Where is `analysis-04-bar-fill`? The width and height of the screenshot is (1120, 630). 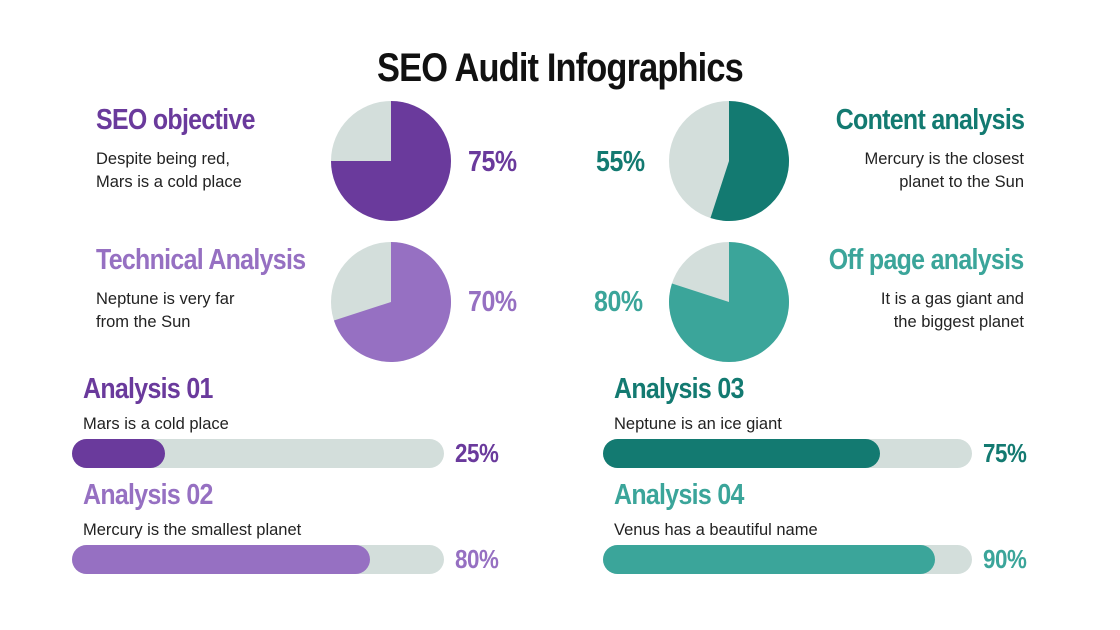 analysis-04-bar-fill is located at coordinates (769, 559).